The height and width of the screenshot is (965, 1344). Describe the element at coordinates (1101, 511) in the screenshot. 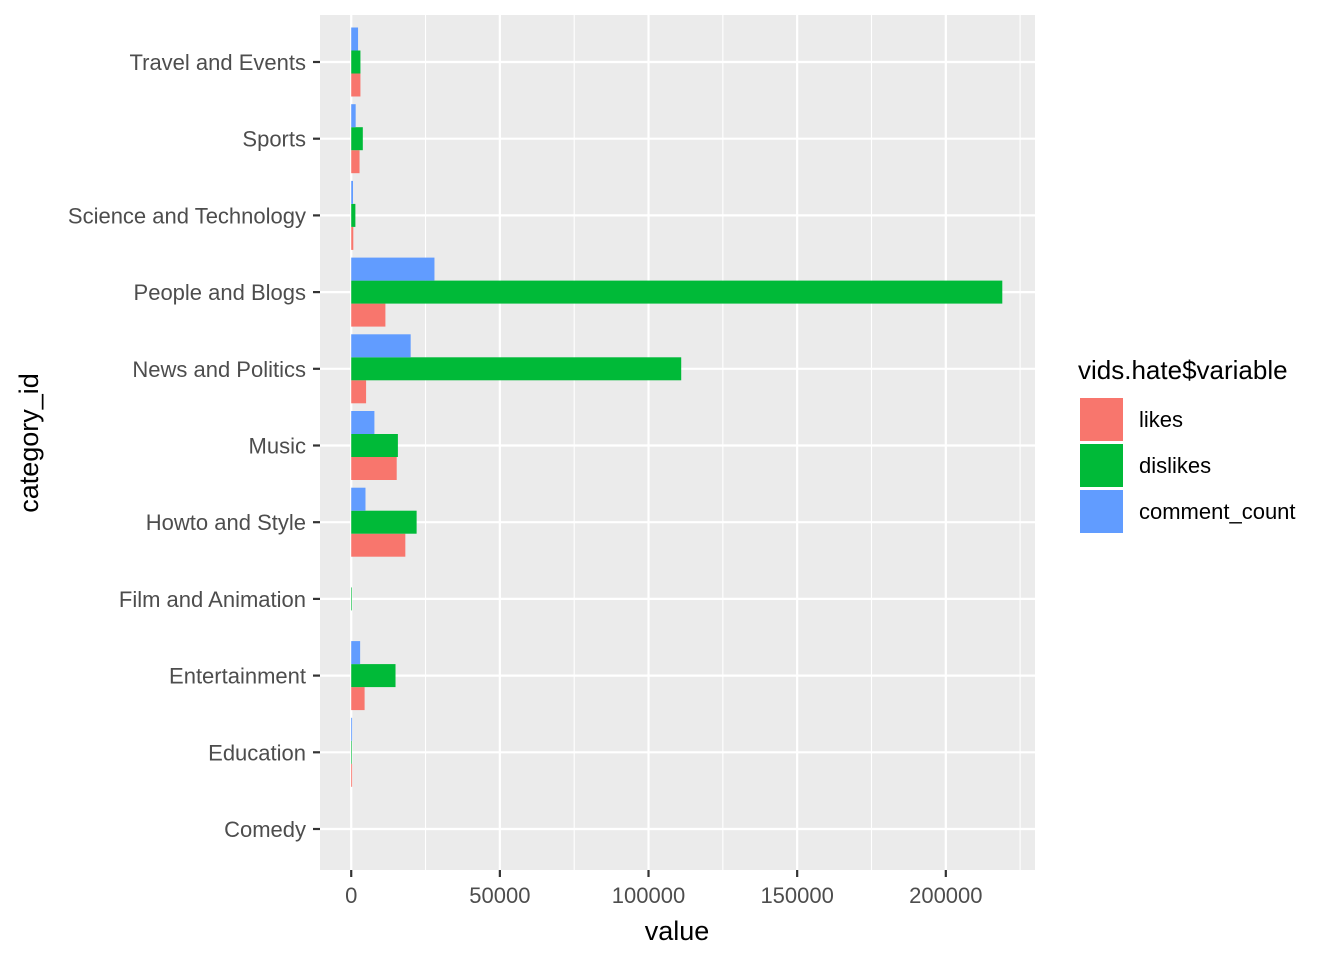

I see `legend-key-comment-count` at that location.